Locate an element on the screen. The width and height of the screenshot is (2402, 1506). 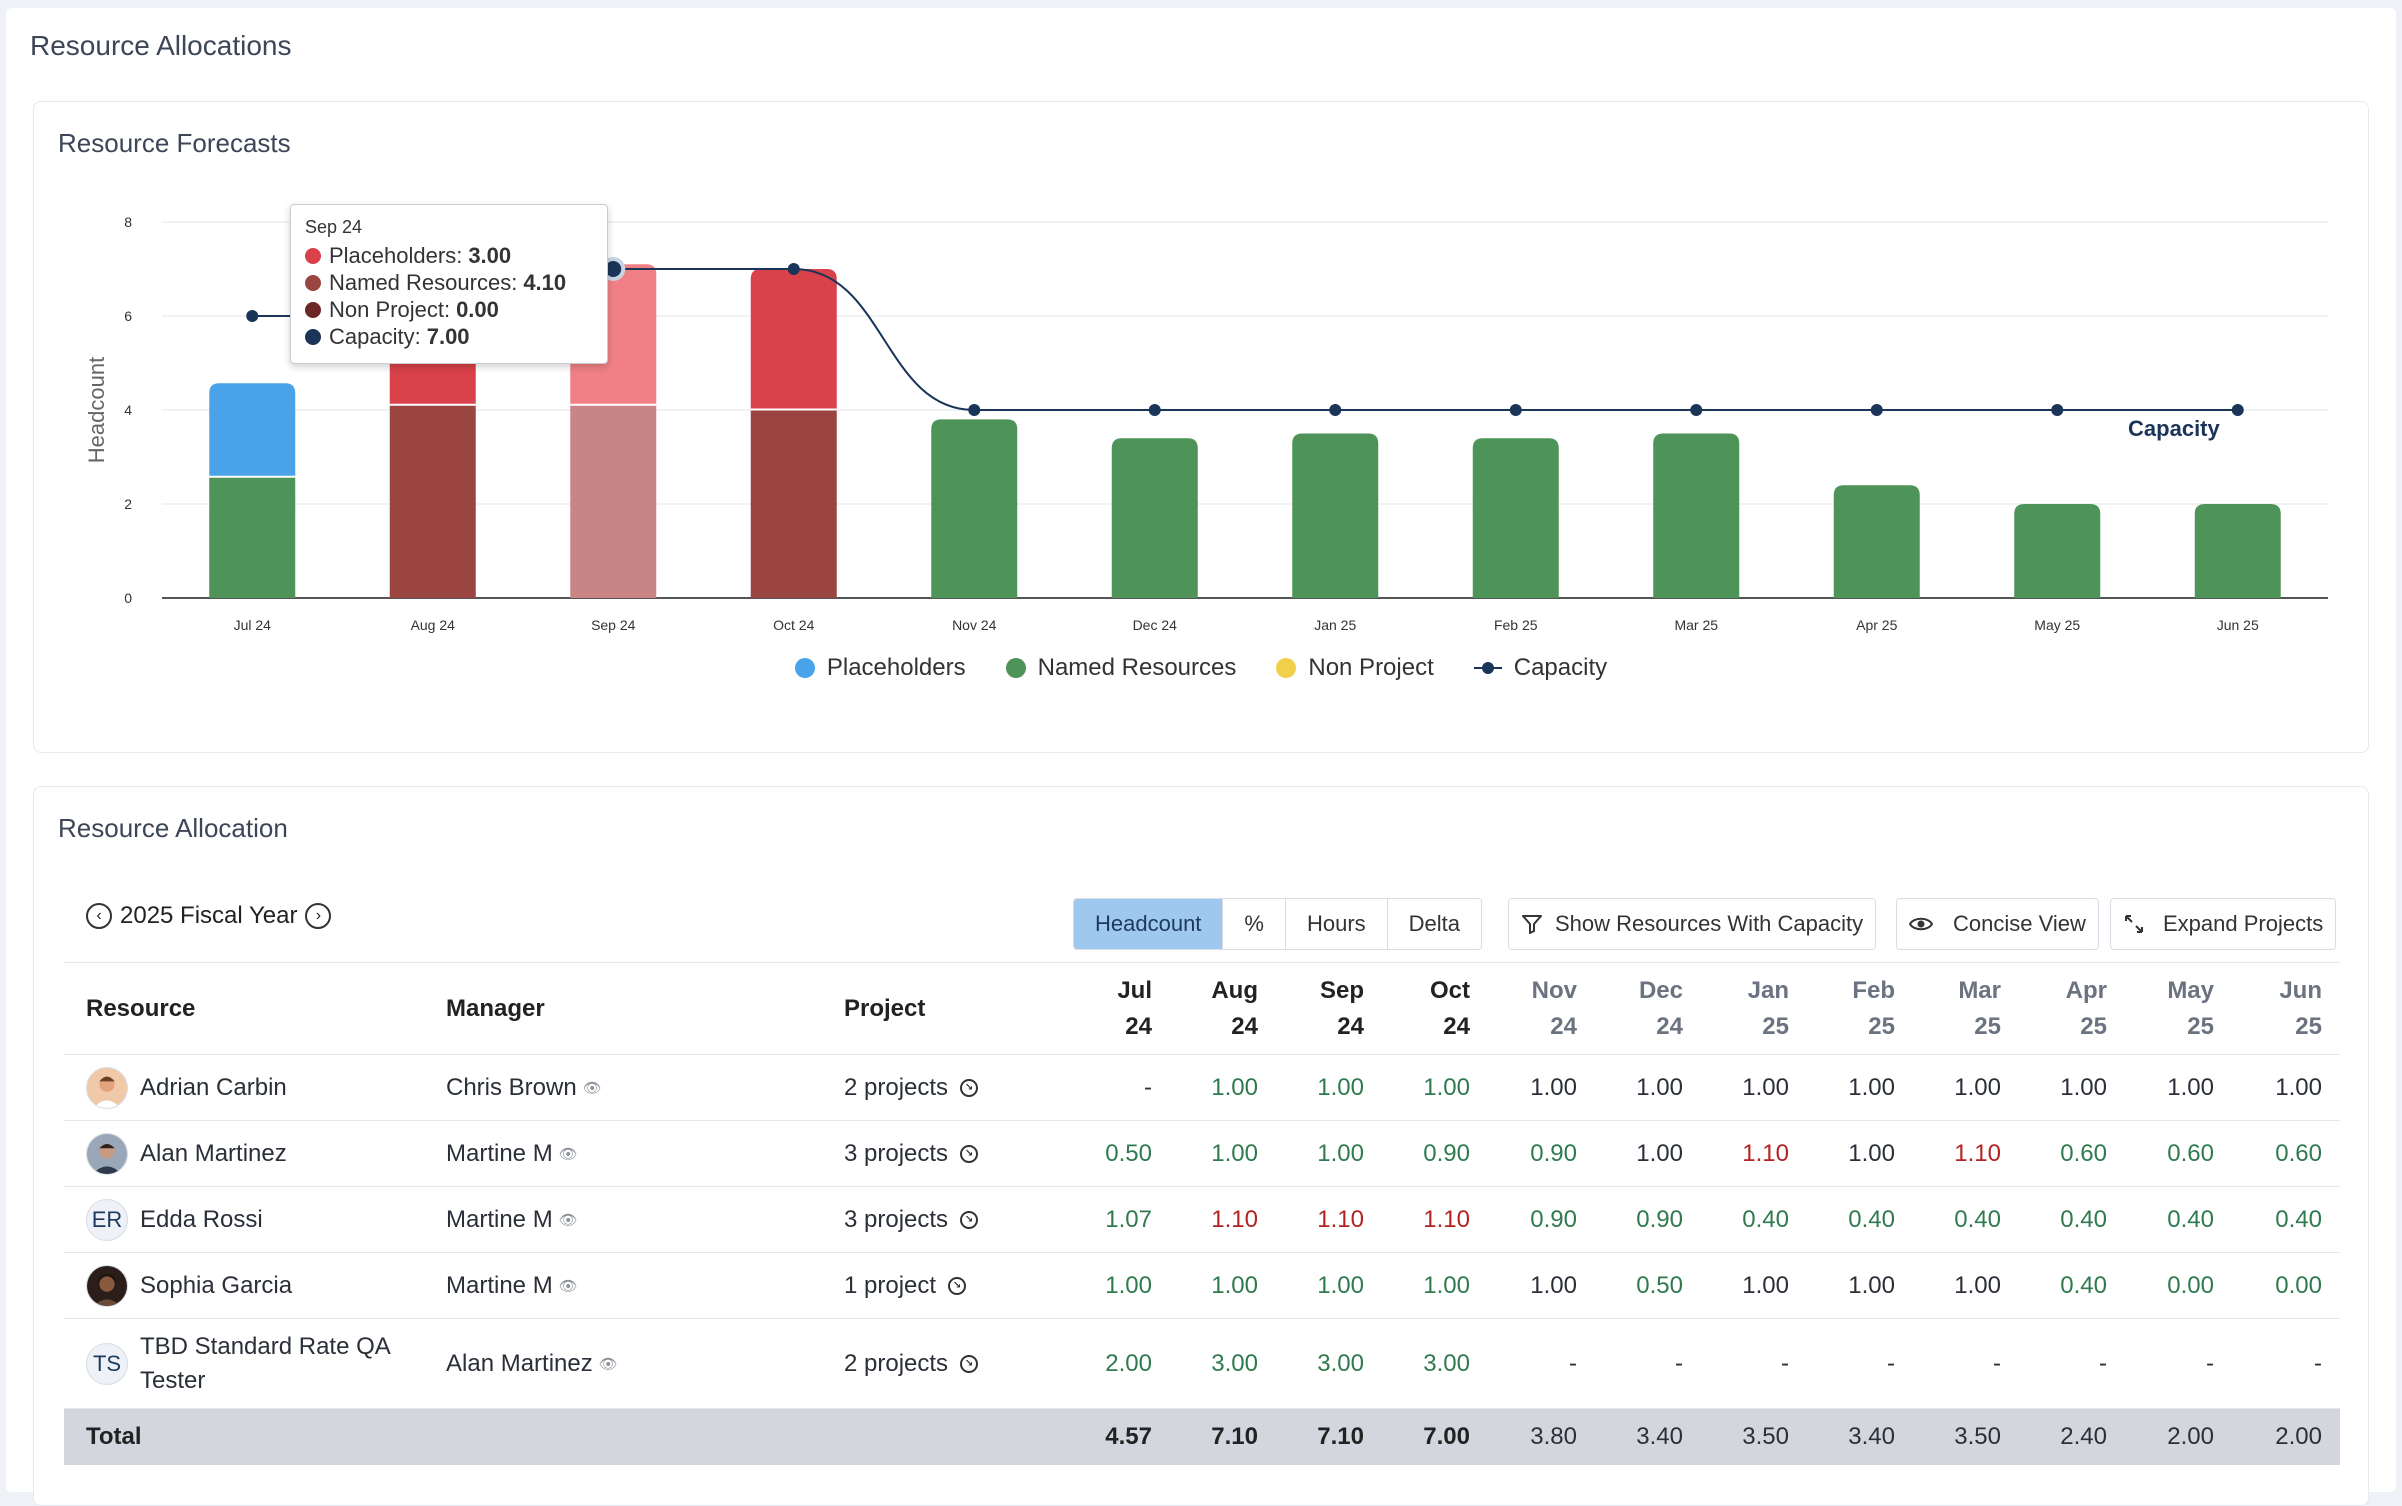
view-mode-2: Hours is located at coordinates (1336, 924).